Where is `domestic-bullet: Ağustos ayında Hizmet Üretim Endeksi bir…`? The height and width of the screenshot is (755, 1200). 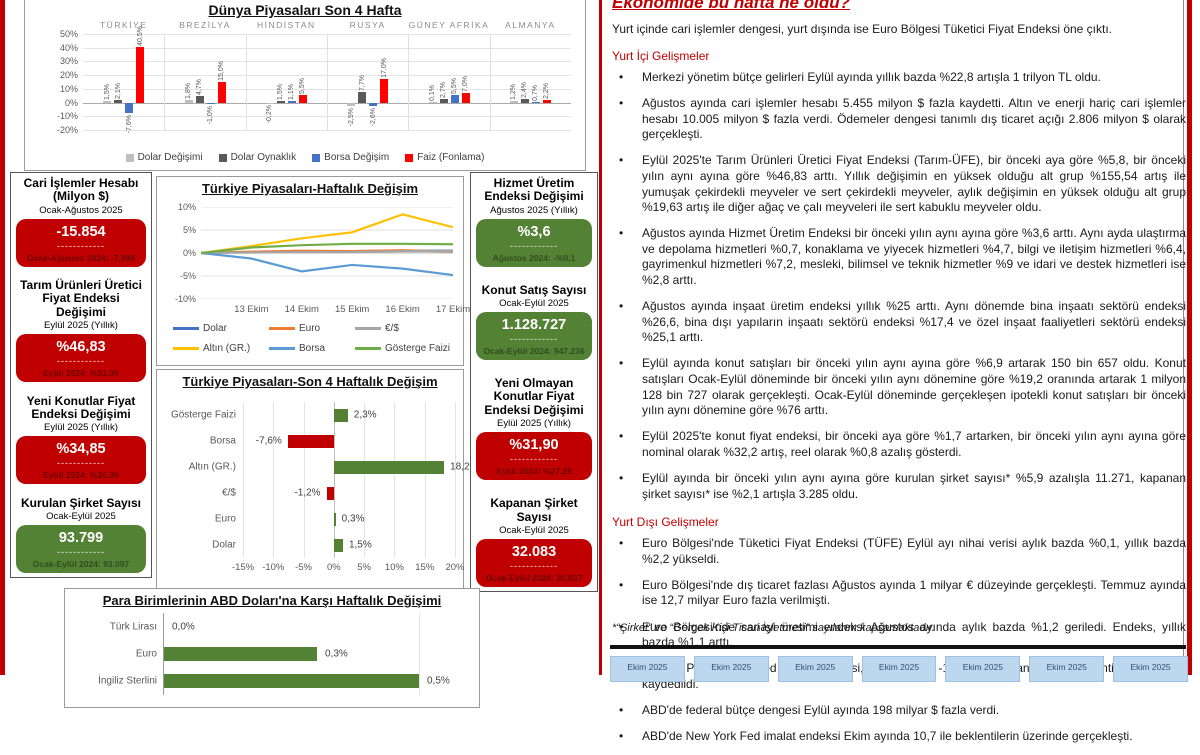 domestic-bullet: Ağustos ayında Hizmet Üretim Endeksi bir… is located at coordinates (899, 257).